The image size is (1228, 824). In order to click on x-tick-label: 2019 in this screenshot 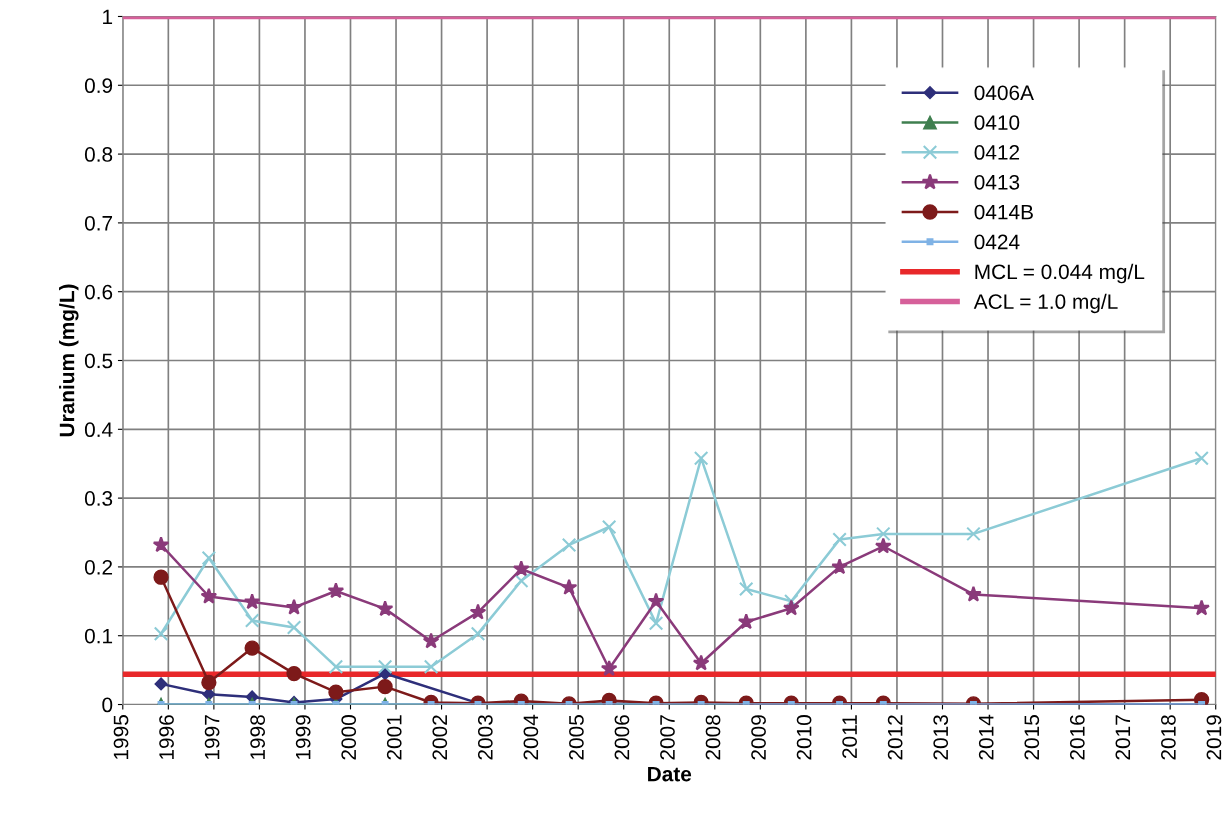, I will do `click(1214, 737)`.